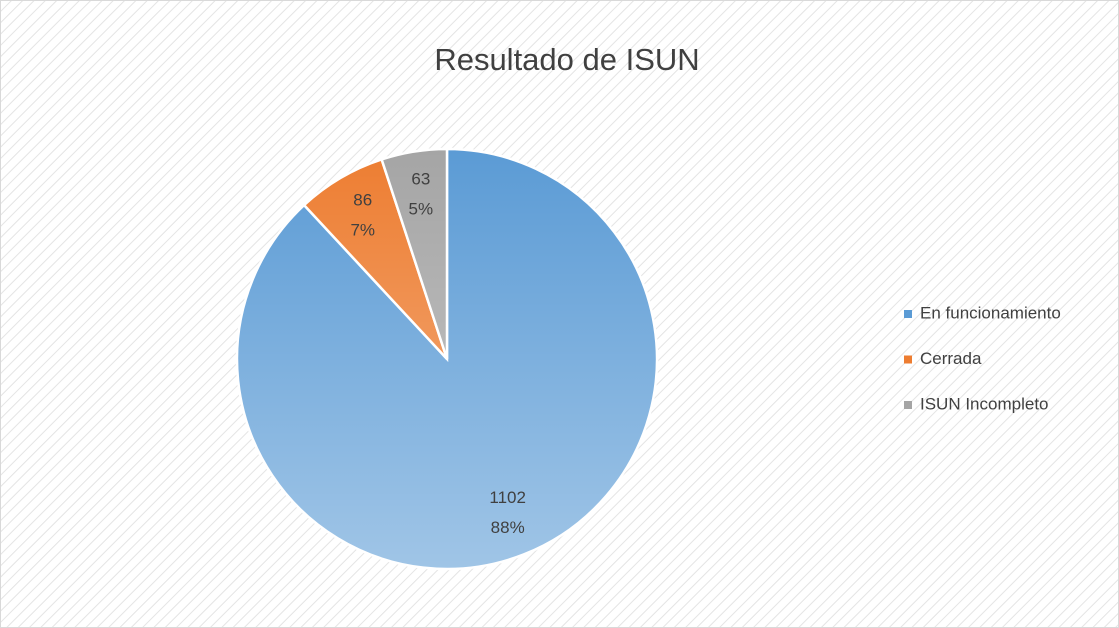 The width and height of the screenshot is (1119, 628). What do you see at coordinates (951, 358) in the screenshot?
I see `legend-label: Cerrada` at bounding box center [951, 358].